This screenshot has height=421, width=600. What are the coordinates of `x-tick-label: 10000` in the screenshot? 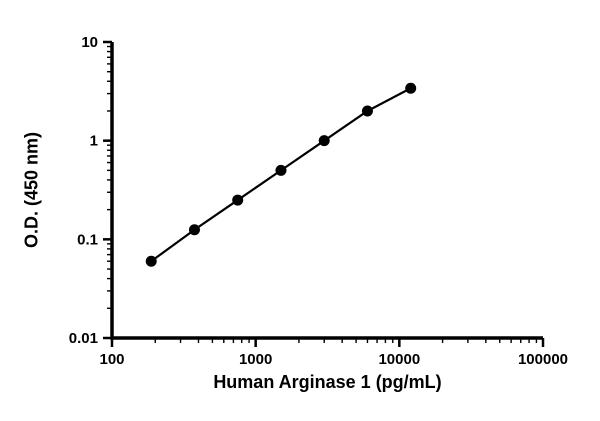 It's located at (399, 359).